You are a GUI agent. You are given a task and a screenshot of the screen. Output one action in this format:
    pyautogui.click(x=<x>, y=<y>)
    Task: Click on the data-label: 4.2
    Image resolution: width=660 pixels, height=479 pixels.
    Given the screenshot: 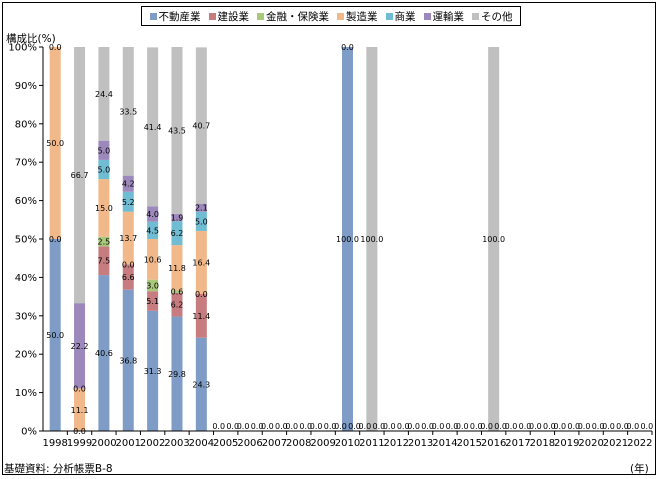 What is the action you would take?
    pyautogui.click(x=128, y=184)
    